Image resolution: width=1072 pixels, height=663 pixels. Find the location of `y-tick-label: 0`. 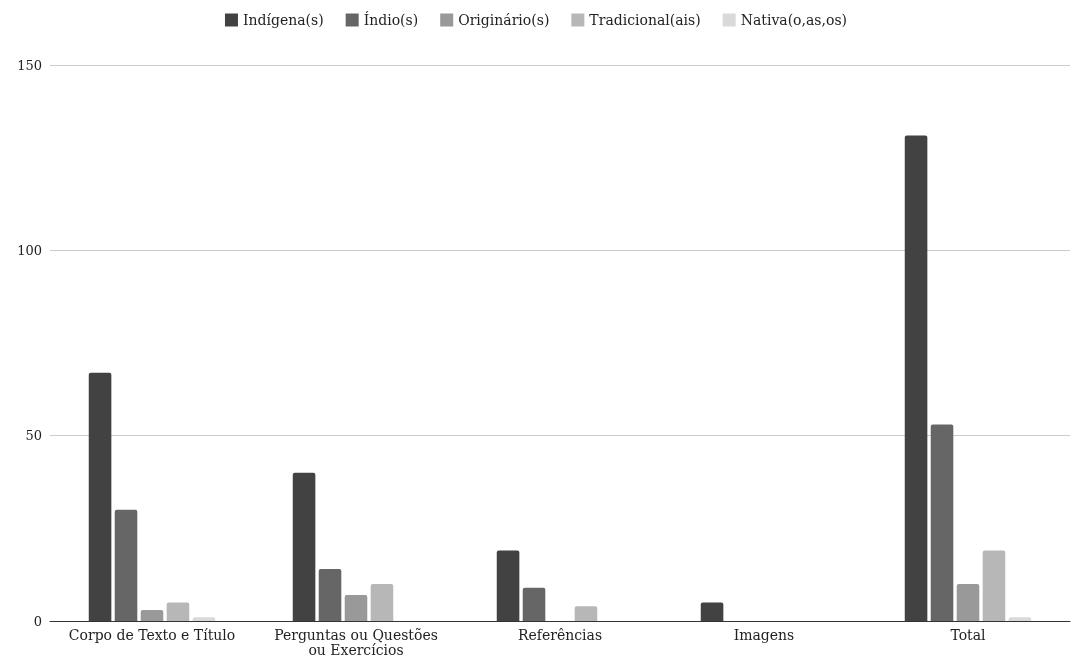

y-tick-label: 0 is located at coordinates (37, 621).